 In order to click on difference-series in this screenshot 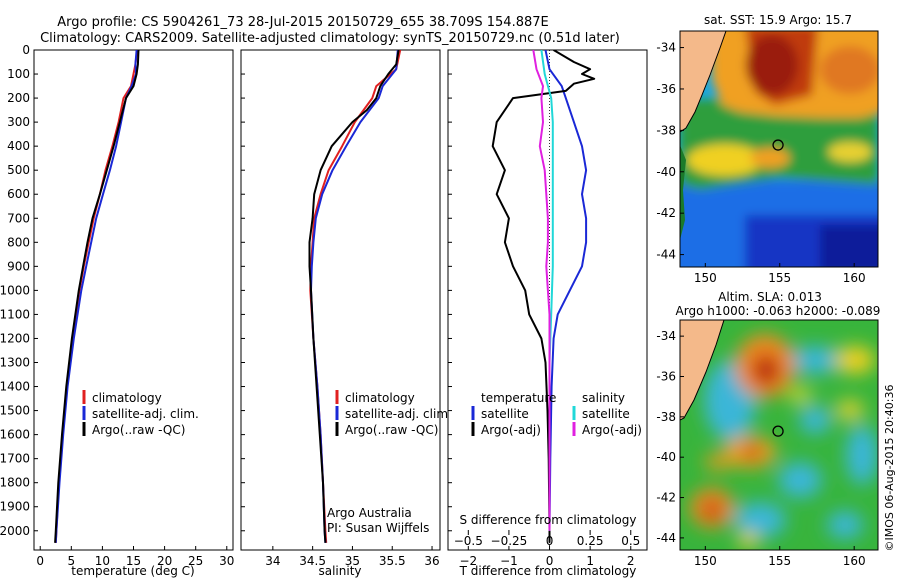, I will do `click(543, 296)`.